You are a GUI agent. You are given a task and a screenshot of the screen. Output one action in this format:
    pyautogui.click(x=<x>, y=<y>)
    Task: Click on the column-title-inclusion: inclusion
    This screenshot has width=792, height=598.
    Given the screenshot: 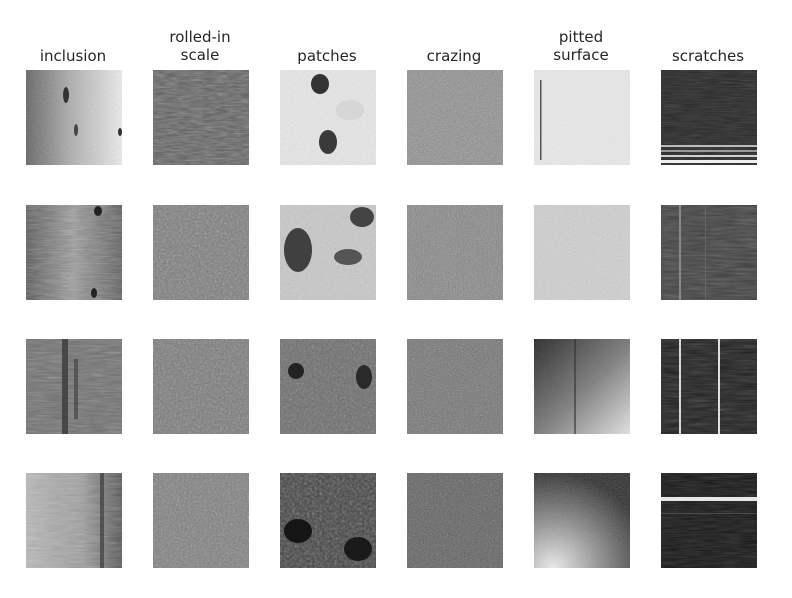 What is the action you would take?
    pyautogui.click(x=73, y=56)
    